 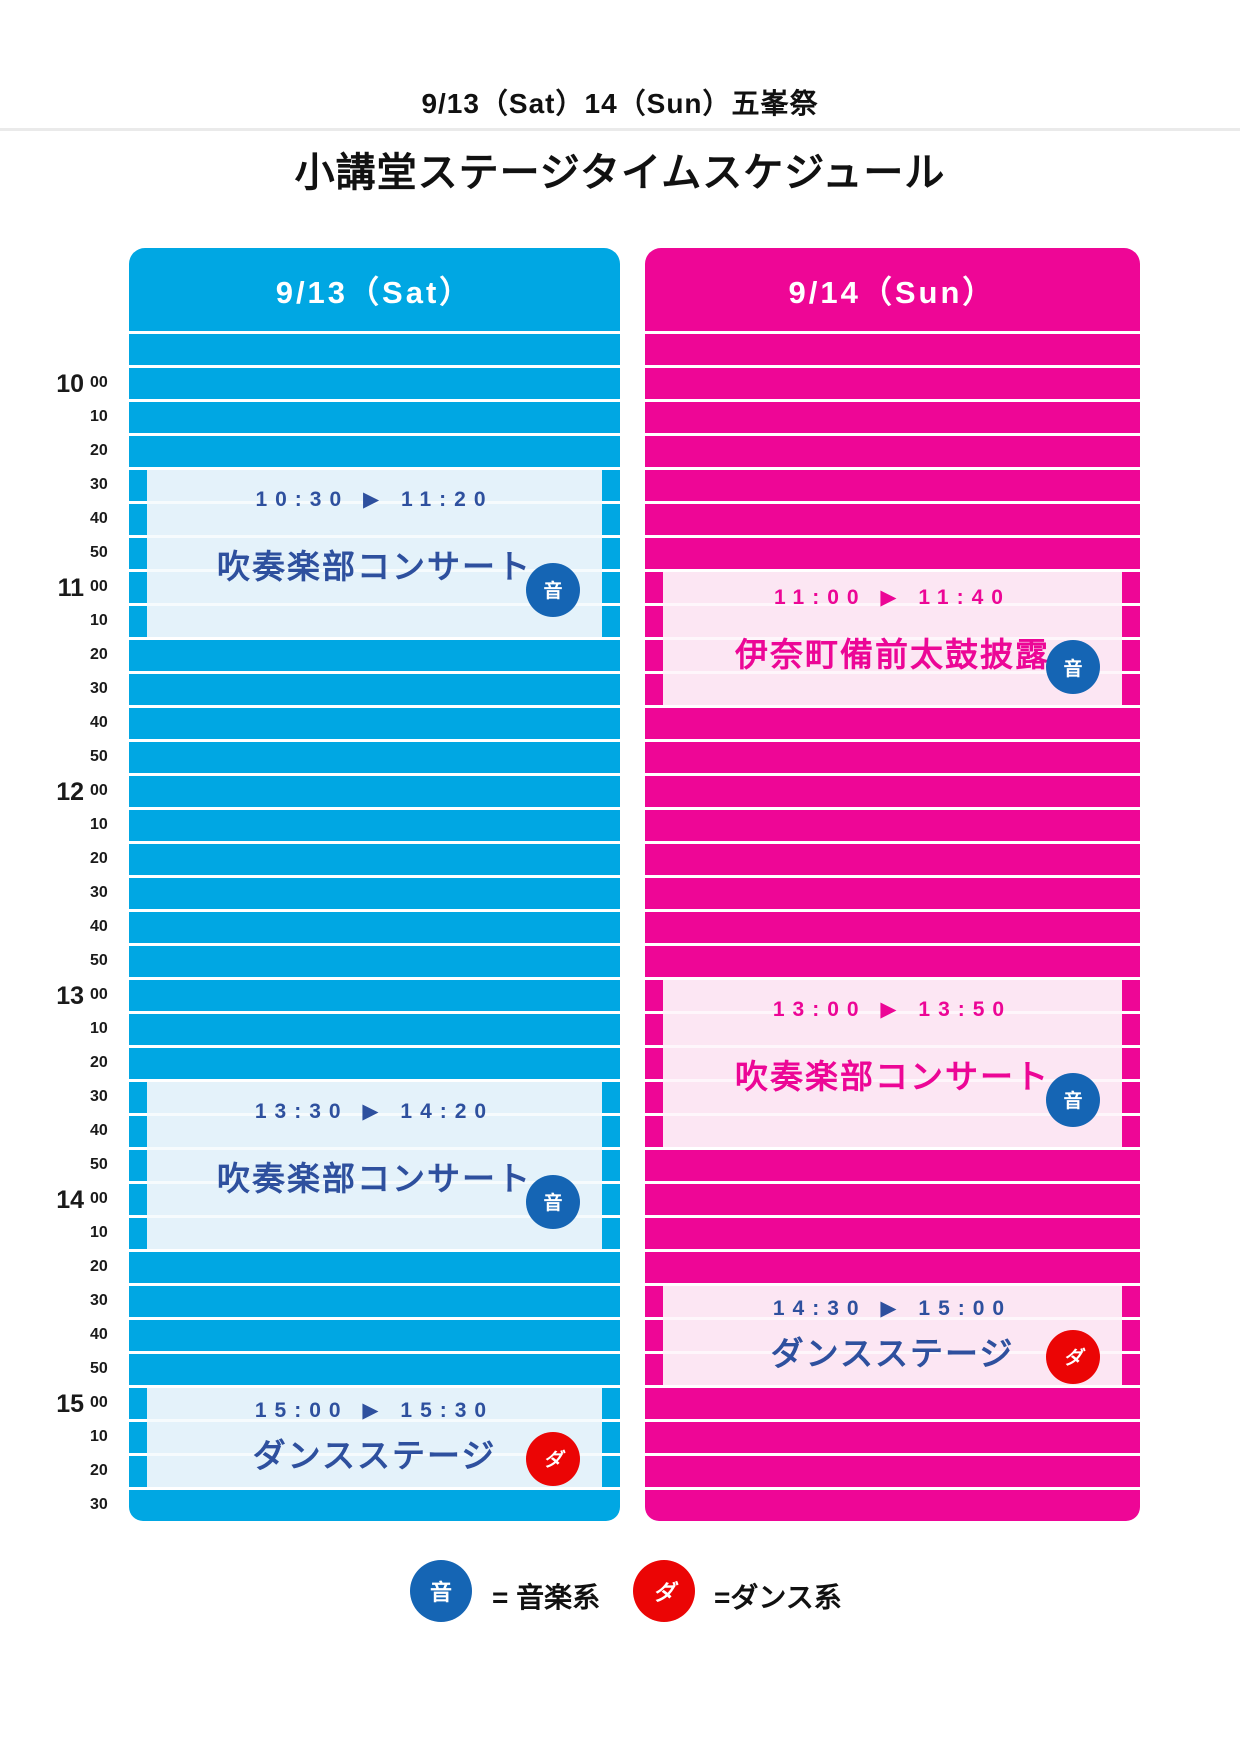 I want to click on time-hour-label: 11, so click(x=70, y=588).